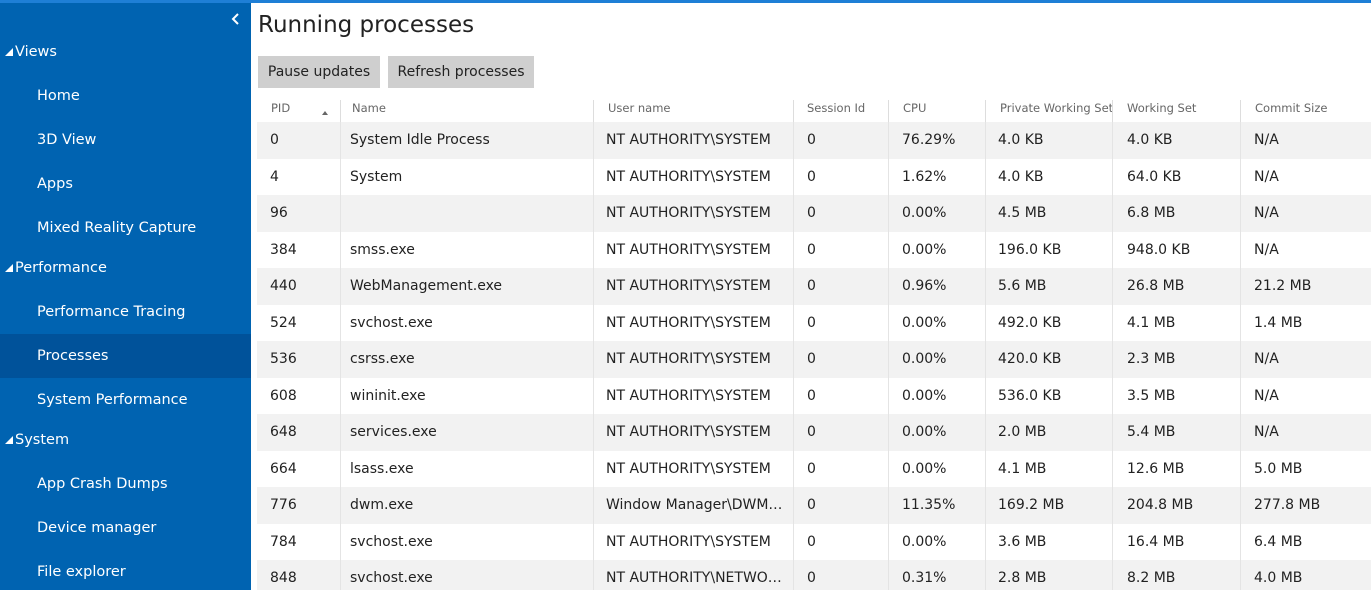 The width and height of the screenshot is (1371, 590). I want to click on collapse-button, so click(235, 19).